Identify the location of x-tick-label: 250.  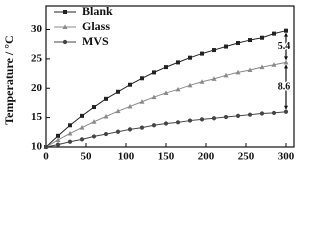
(246, 157).